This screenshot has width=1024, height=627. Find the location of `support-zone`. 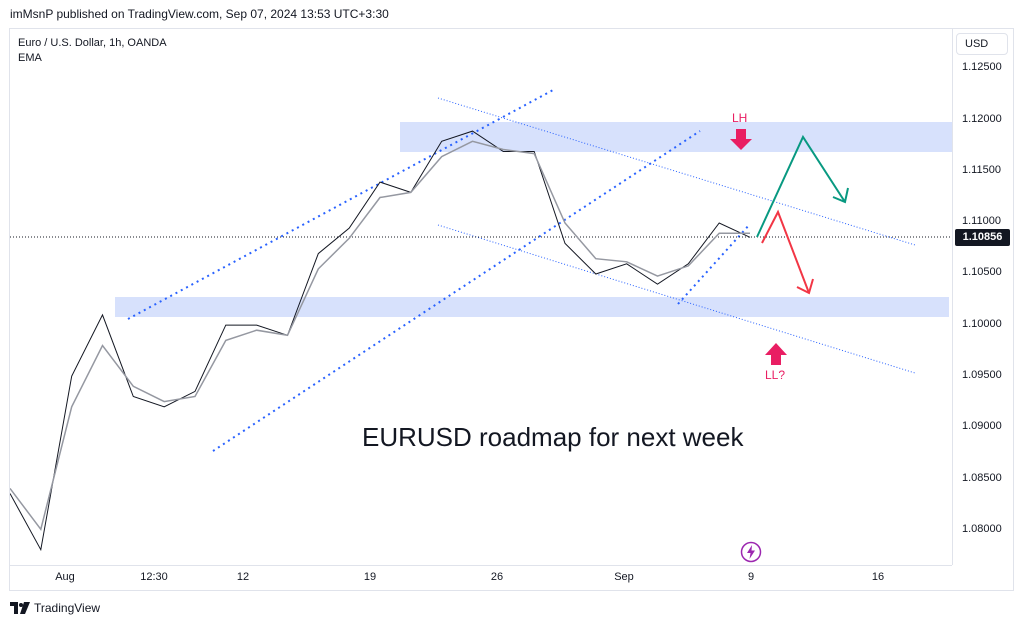

support-zone is located at coordinates (532, 307).